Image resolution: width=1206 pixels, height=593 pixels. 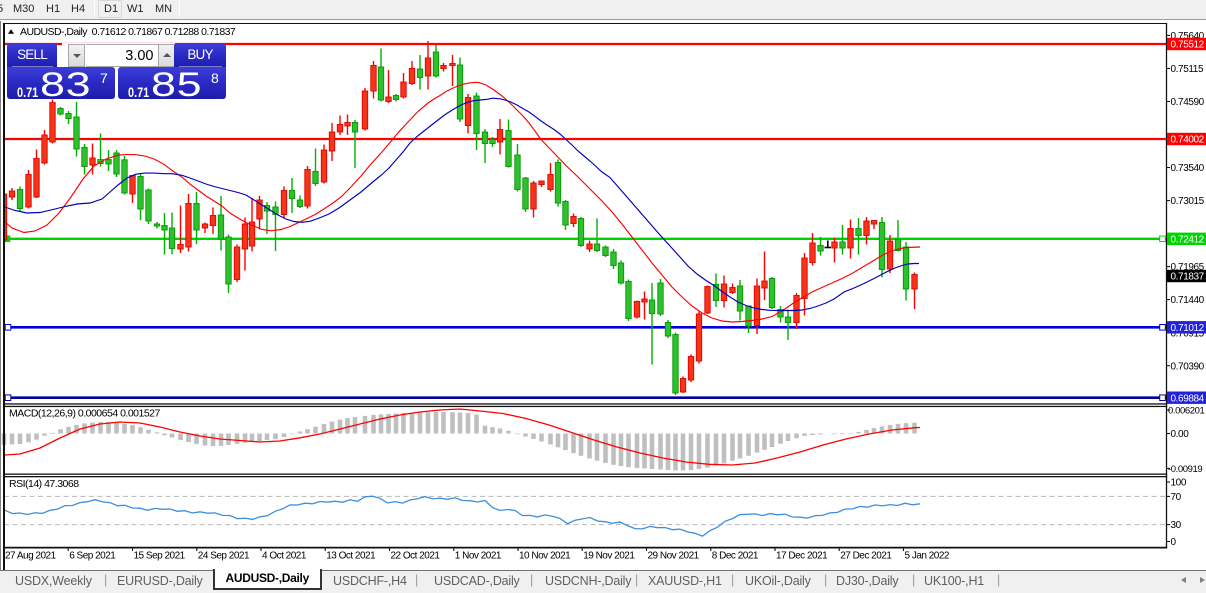 What do you see at coordinates (1188, 201) in the screenshot?
I see `svg-text: 0.73015` at bounding box center [1188, 201].